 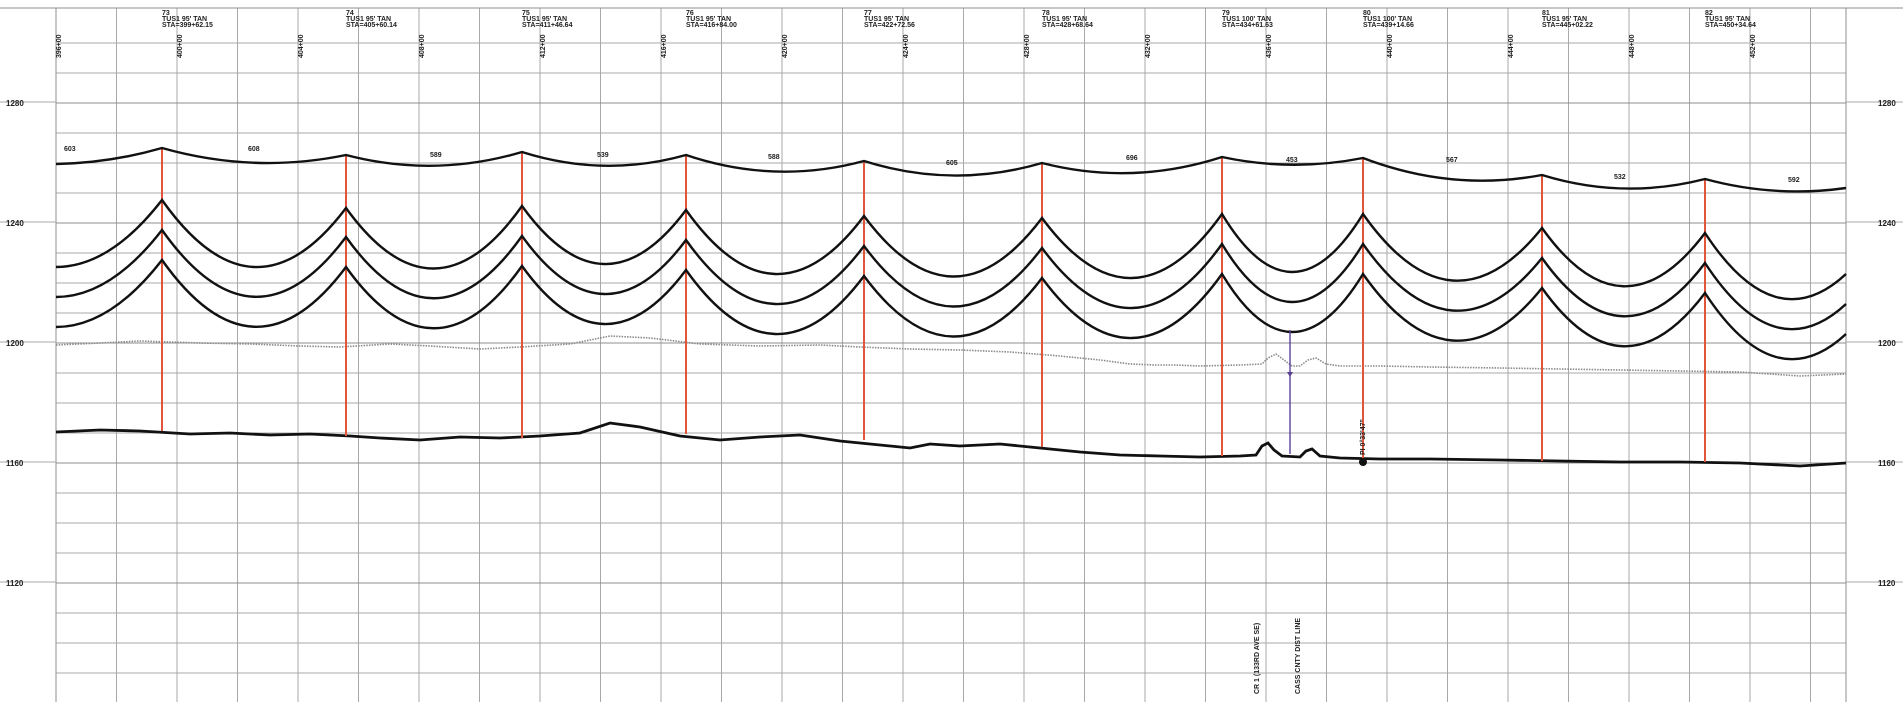 What do you see at coordinates (1753, 46) in the screenshot?
I see `station-label: 452+00` at bounding box center [1753, 46].